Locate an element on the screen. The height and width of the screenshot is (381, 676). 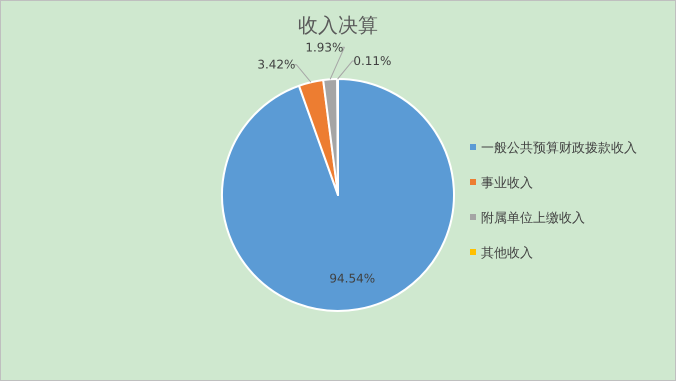
data-label: 1.93% is located at coordinates (324, 47).